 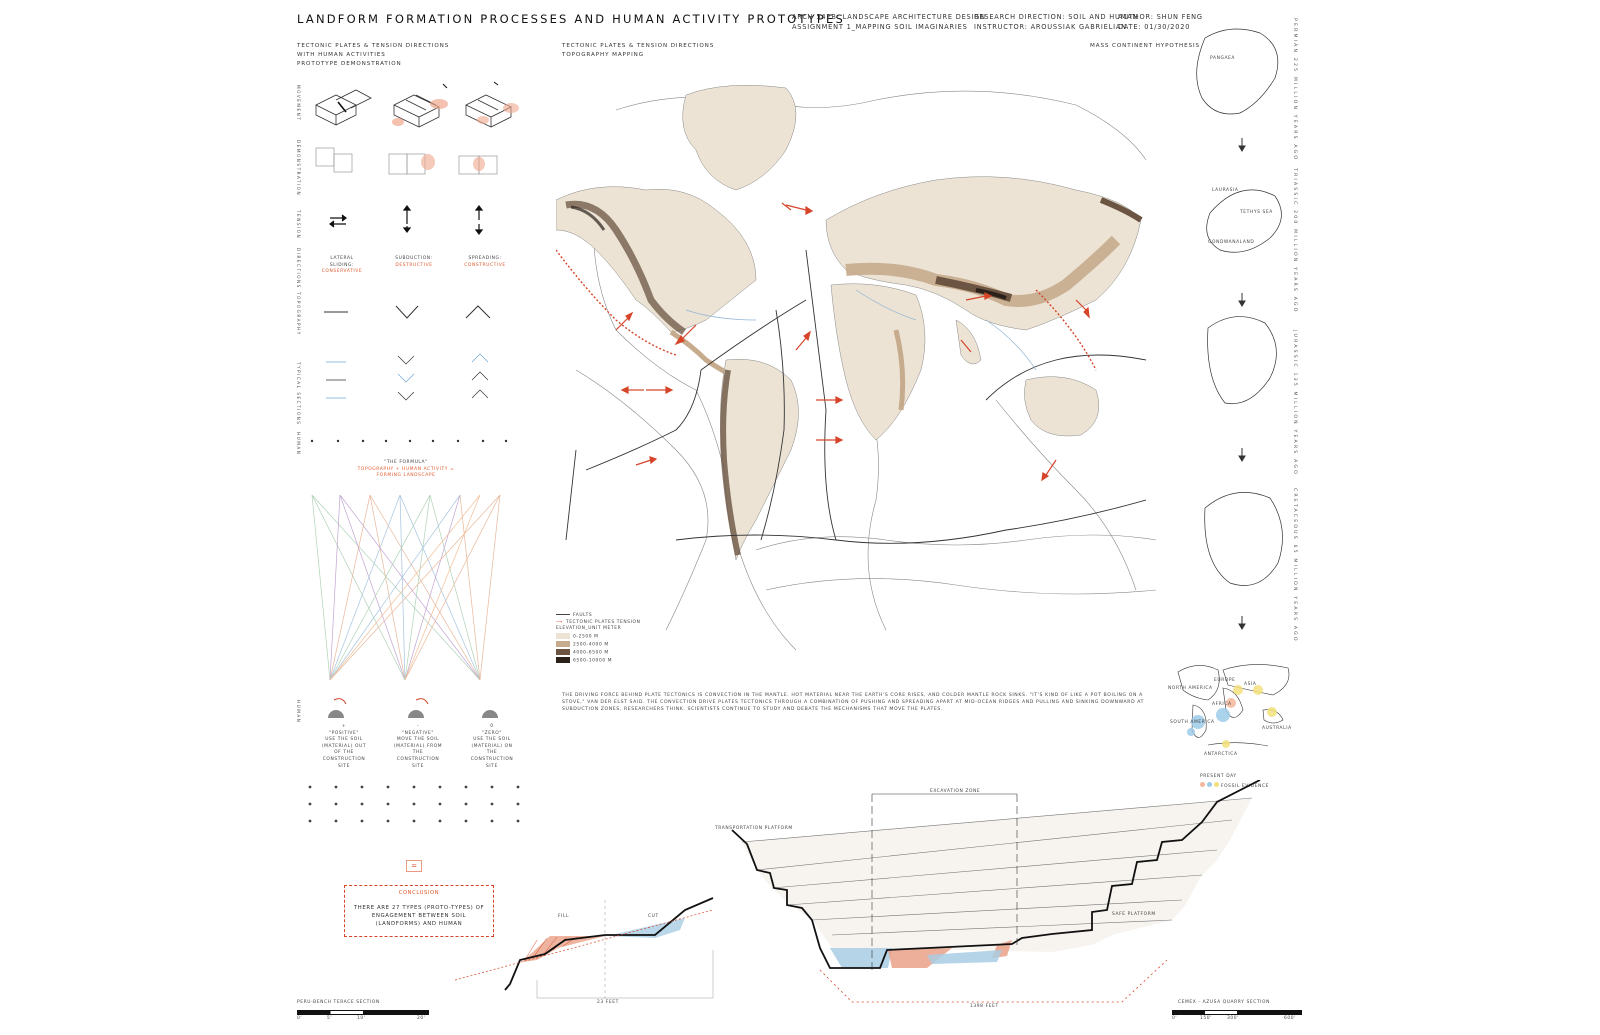 I want to click on peru-width-label: 23 feet, so click(x=608, y=1002).